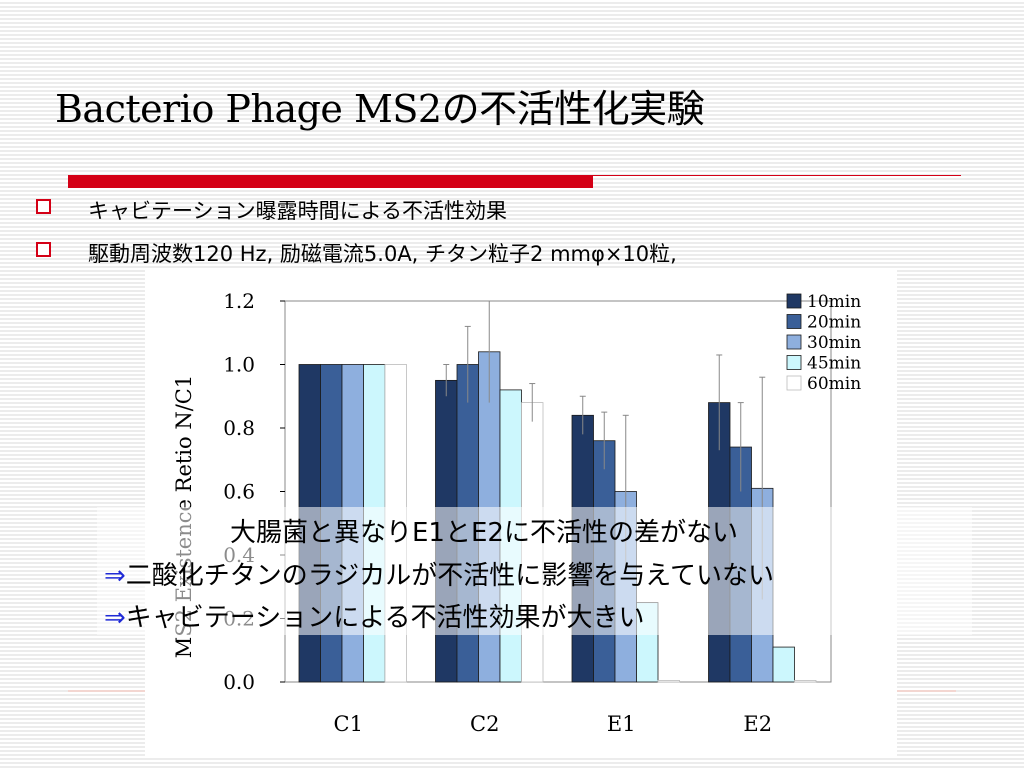  Describe the element at coordinates (297, 211) in the screenshot. I see `bullet-text: キャビテーション曝露時間による不活性効果` at that location.